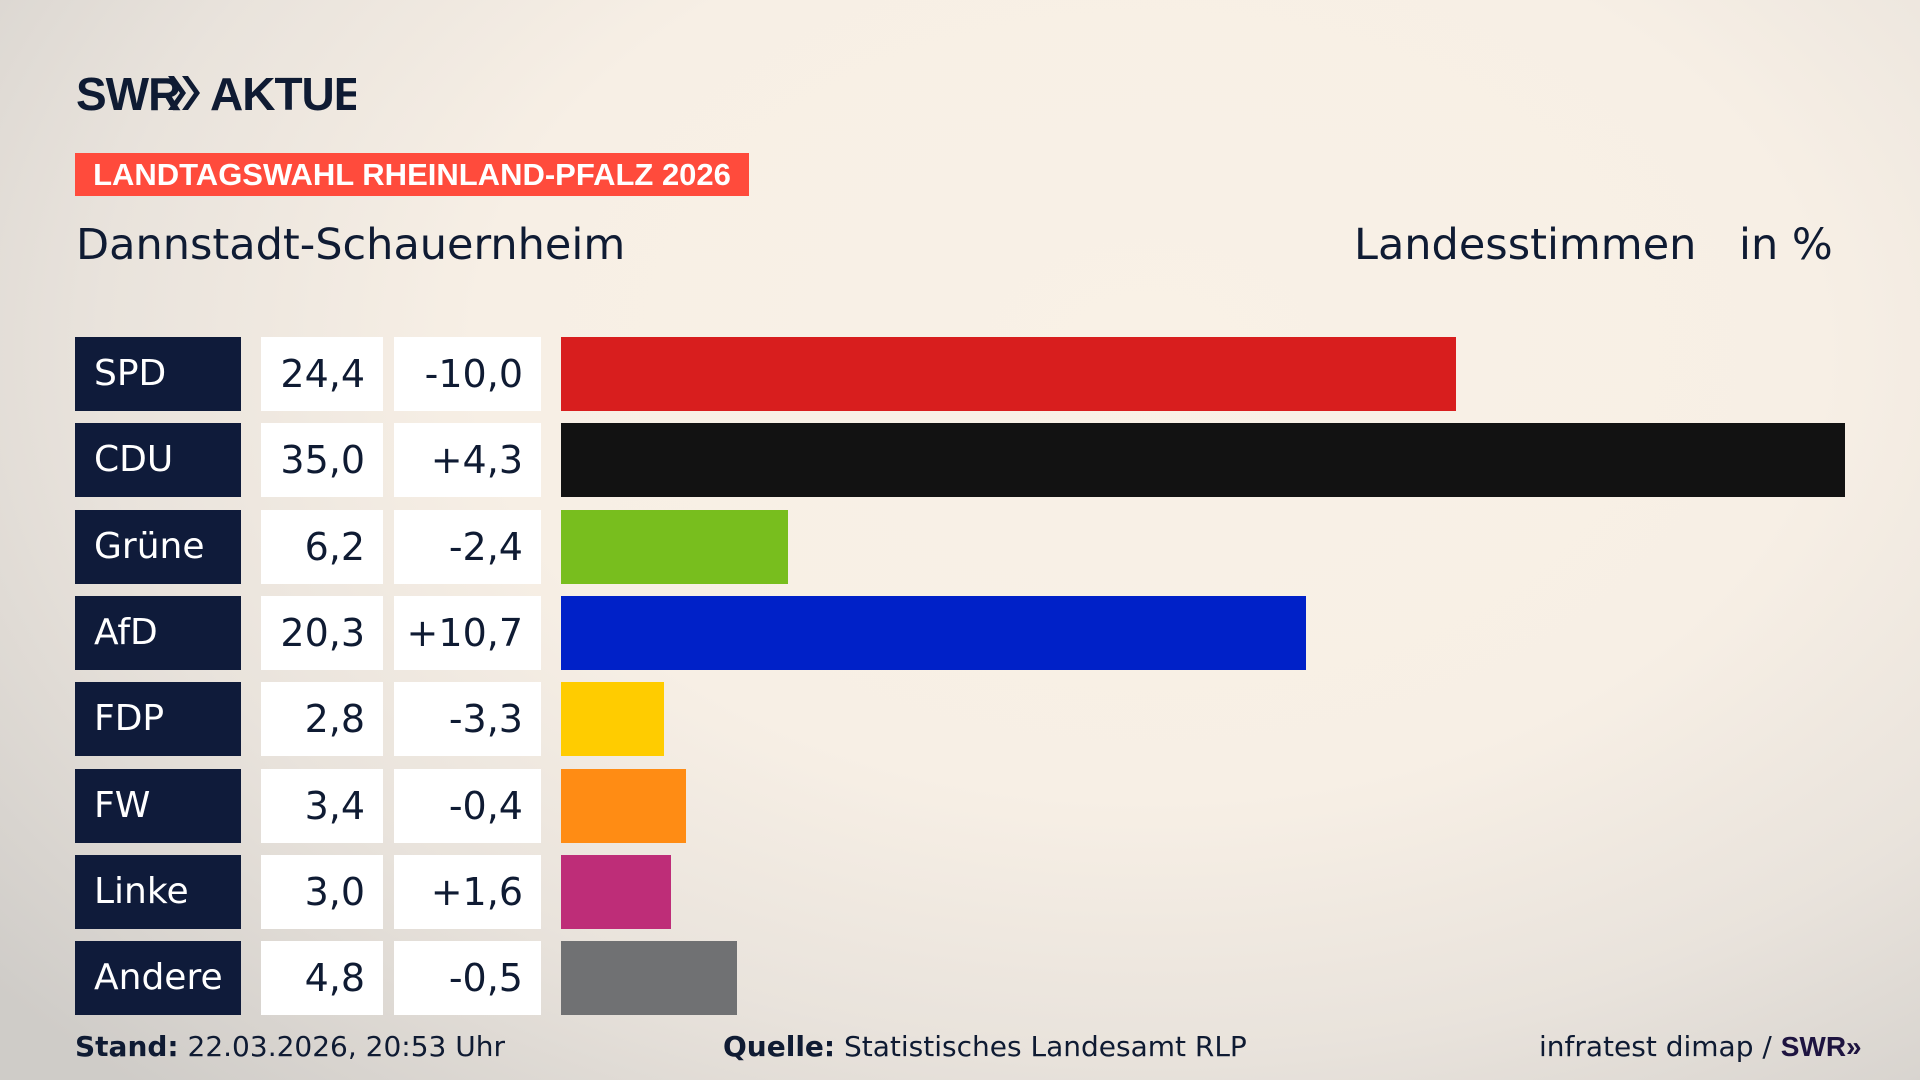 This screenshot has height=1080, width=1920. I want to click on metric-label: Landesstimmen, so click(1525, 245).